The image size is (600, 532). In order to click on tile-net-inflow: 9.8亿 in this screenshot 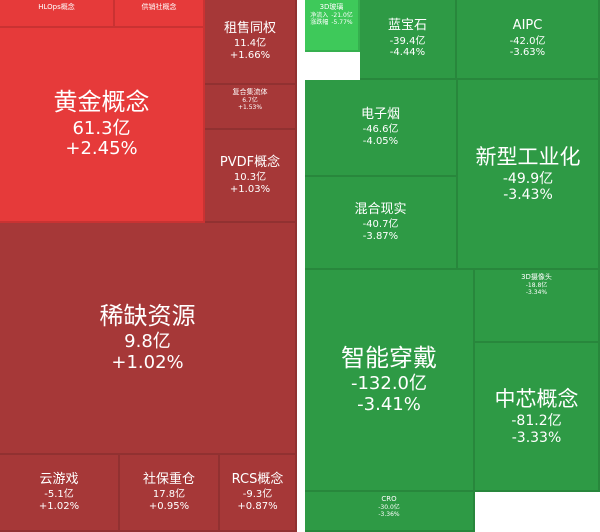, I will do `click(147, 342)`.